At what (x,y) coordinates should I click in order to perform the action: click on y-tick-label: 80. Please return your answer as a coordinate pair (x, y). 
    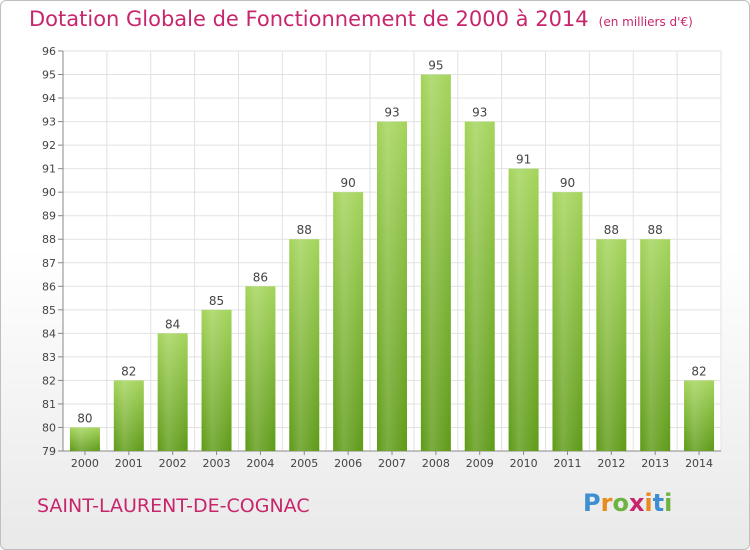
    Looking at the image, I should click on (49, 427).